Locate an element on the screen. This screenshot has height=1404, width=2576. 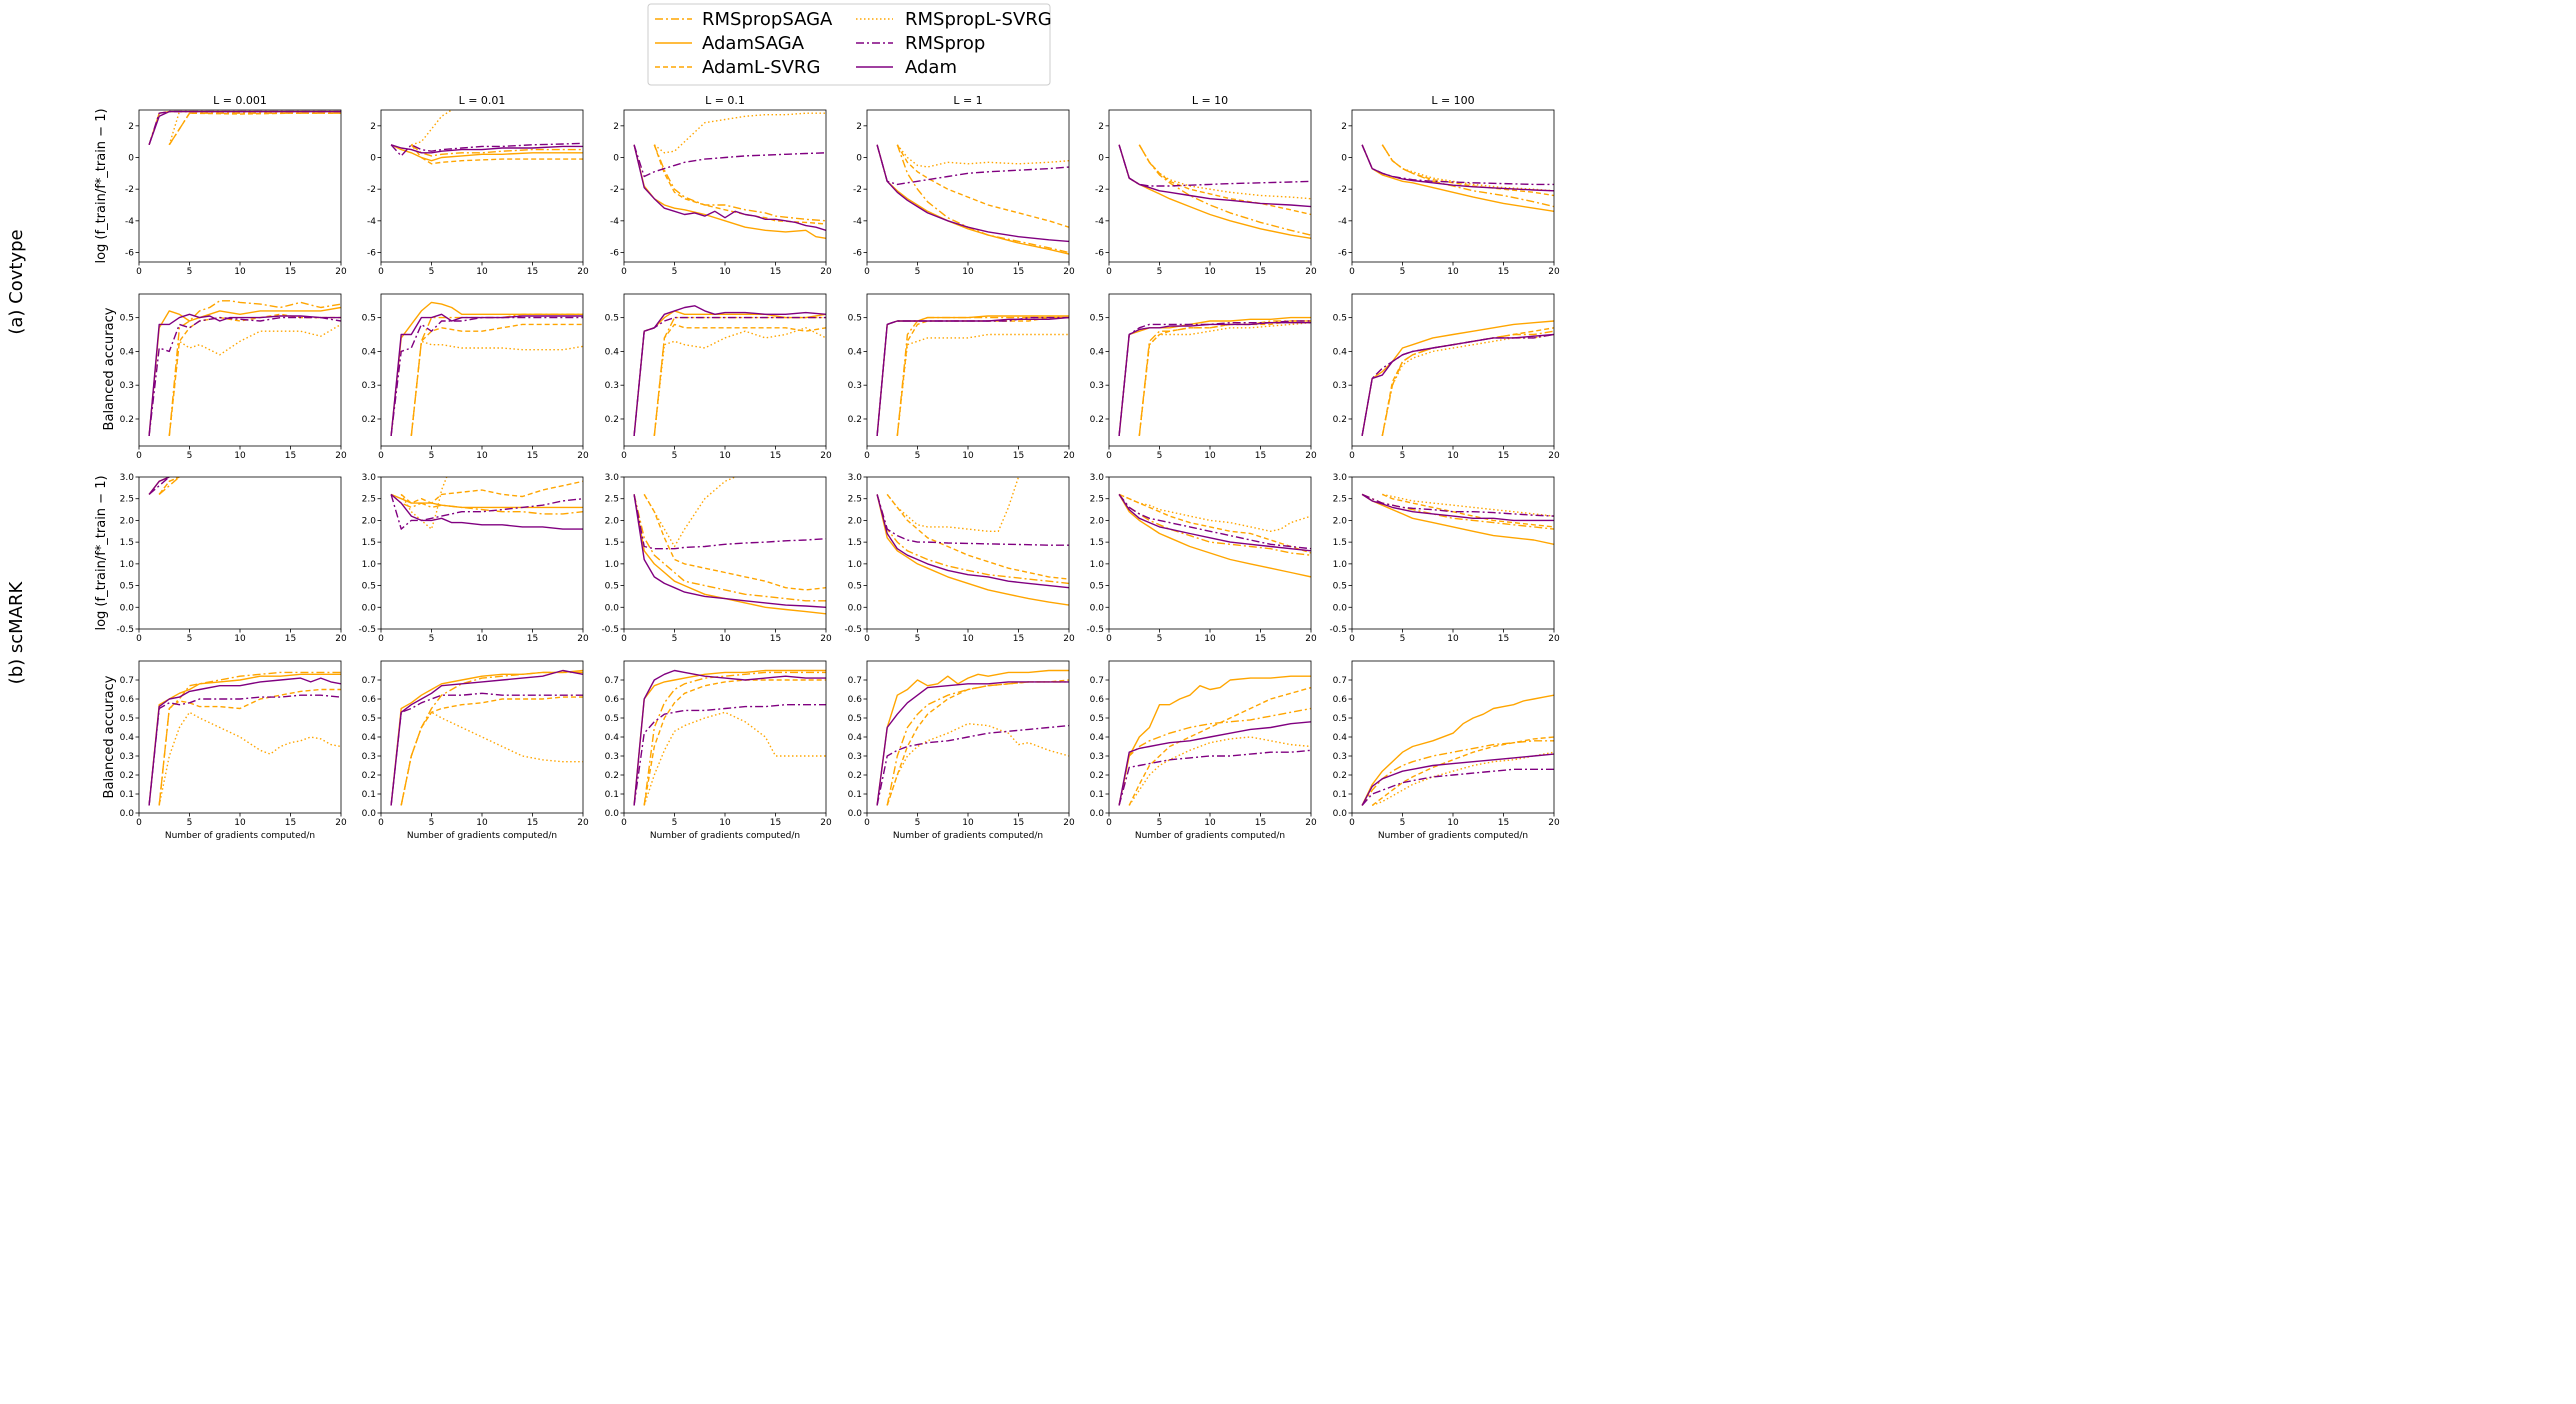
legend-label: RMSpropL-SVRG is located at coordinates (978, 19).